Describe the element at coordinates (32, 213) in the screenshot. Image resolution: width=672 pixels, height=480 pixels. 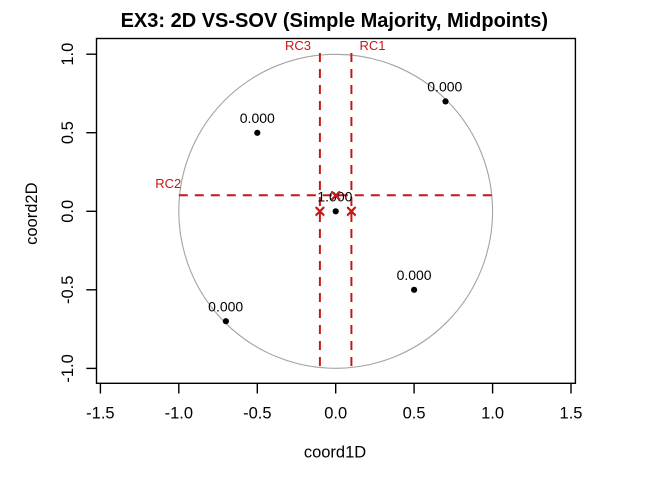
I see `svg-text: coord2D` at that location.